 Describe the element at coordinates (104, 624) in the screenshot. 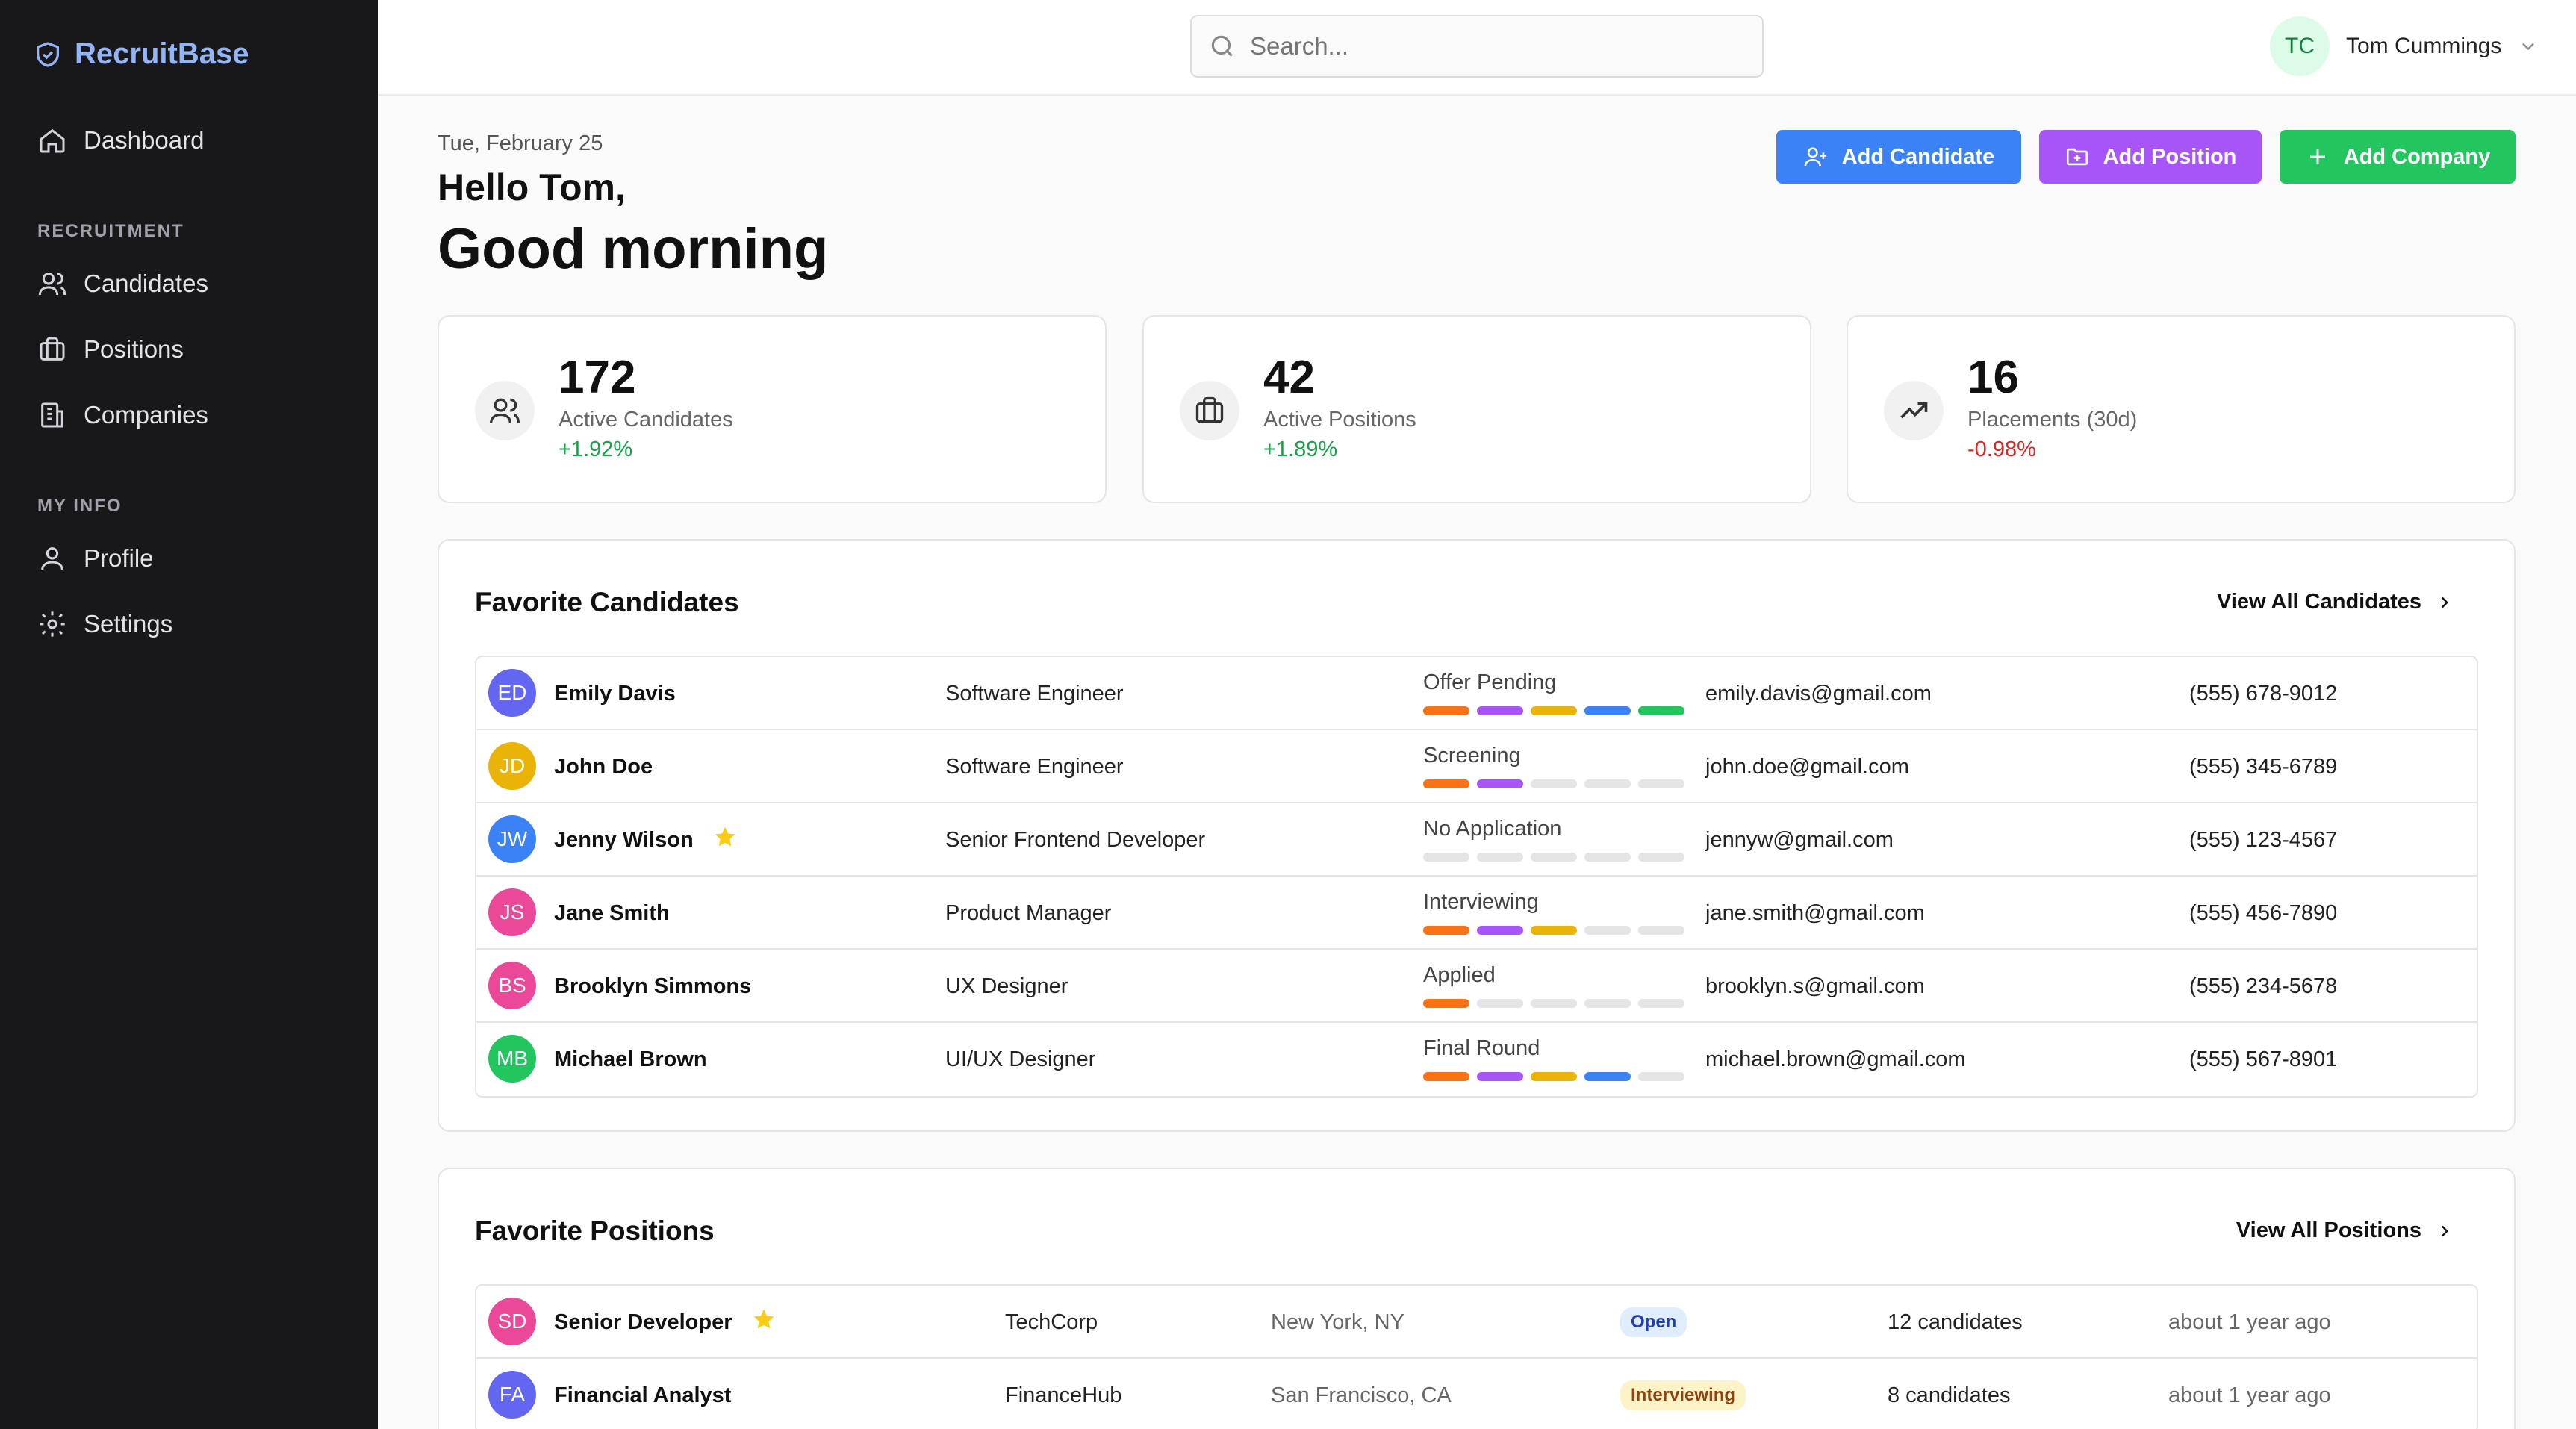

I see `sidebar-item-settings: Settings` at that location.